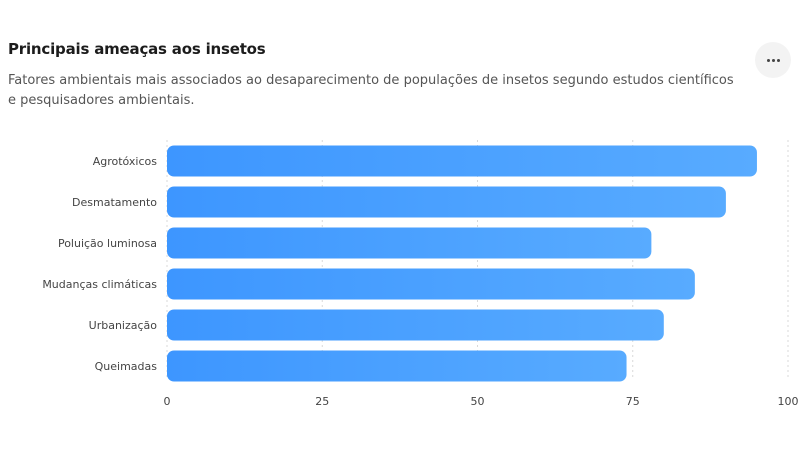 The height and width of the screenshot is (450, 800). I want to click on category-label: Desmatamento, so click(114, 202).